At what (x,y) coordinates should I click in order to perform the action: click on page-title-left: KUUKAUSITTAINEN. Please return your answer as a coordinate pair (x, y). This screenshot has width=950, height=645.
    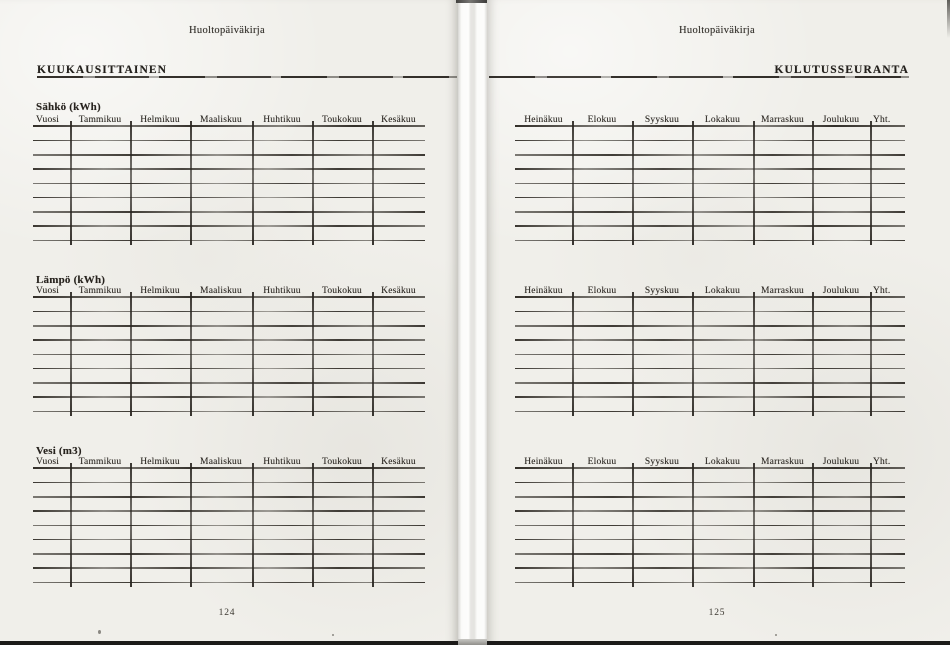
    Looking at the image, I should click on (102, 70).